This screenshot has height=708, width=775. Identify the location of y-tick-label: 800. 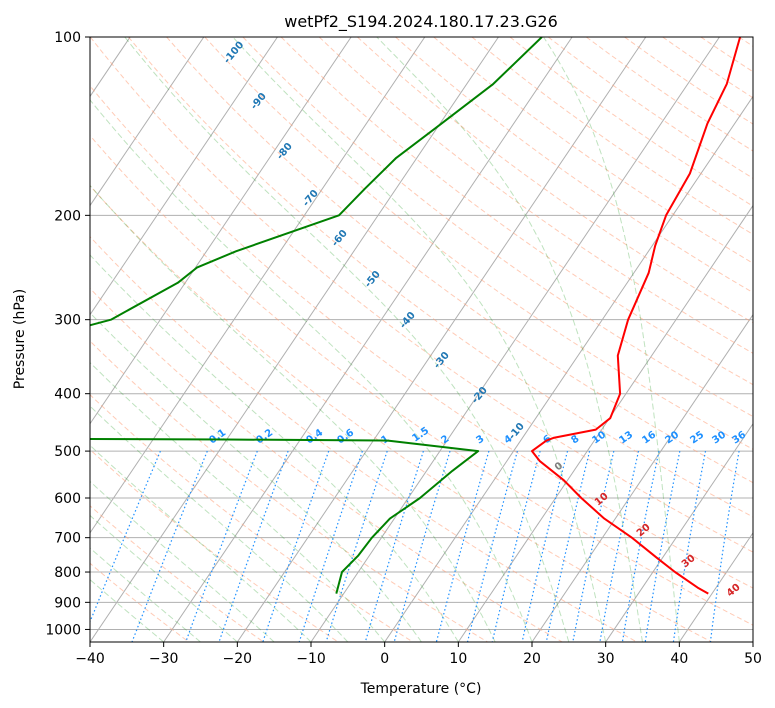
(67, 573).